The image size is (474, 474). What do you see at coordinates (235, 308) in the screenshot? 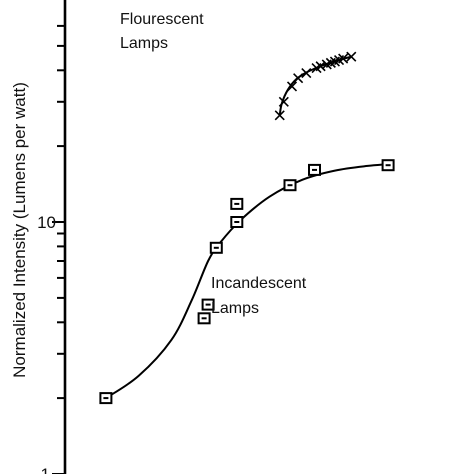
I see `annotation-incandescent-line2: Lamps` at bounding box center [235, 308].